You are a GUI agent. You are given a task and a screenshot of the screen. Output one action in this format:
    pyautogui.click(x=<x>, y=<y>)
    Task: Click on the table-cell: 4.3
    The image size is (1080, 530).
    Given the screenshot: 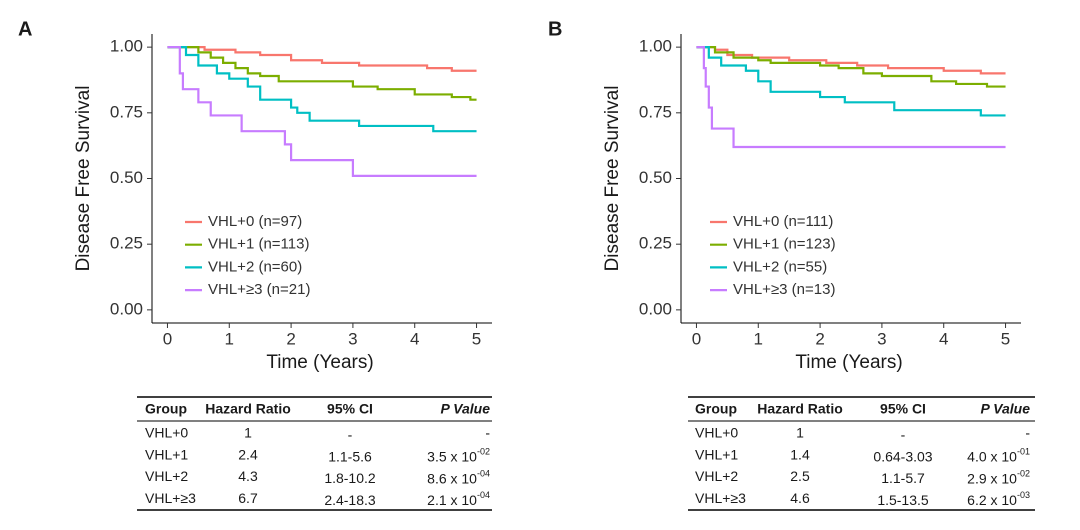 What is the action you would take?
    pyautogui.click(x=248, y=476)
    